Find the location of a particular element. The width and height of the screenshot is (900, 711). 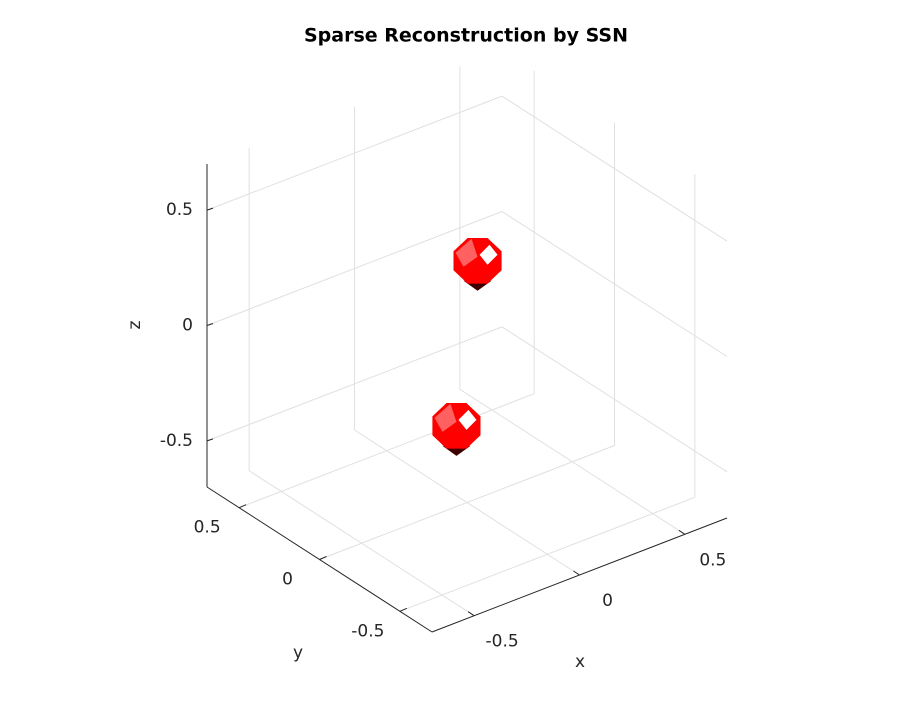

x-tick-label: 0 is located at coordinates (607, 601).